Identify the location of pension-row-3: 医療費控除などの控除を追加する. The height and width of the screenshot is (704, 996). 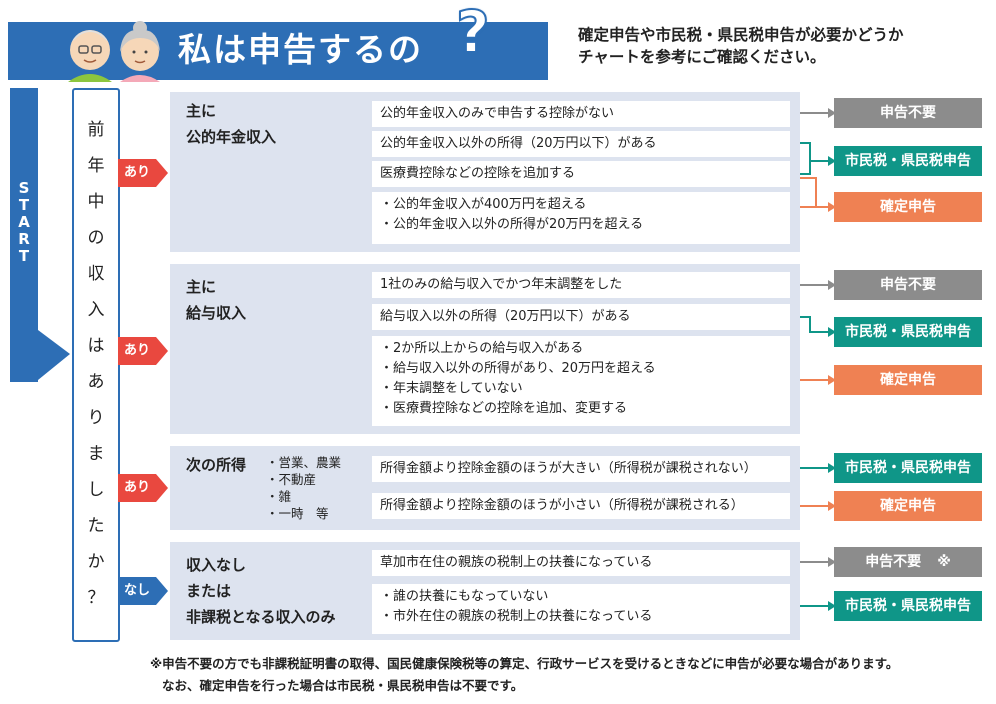
(581, 174).